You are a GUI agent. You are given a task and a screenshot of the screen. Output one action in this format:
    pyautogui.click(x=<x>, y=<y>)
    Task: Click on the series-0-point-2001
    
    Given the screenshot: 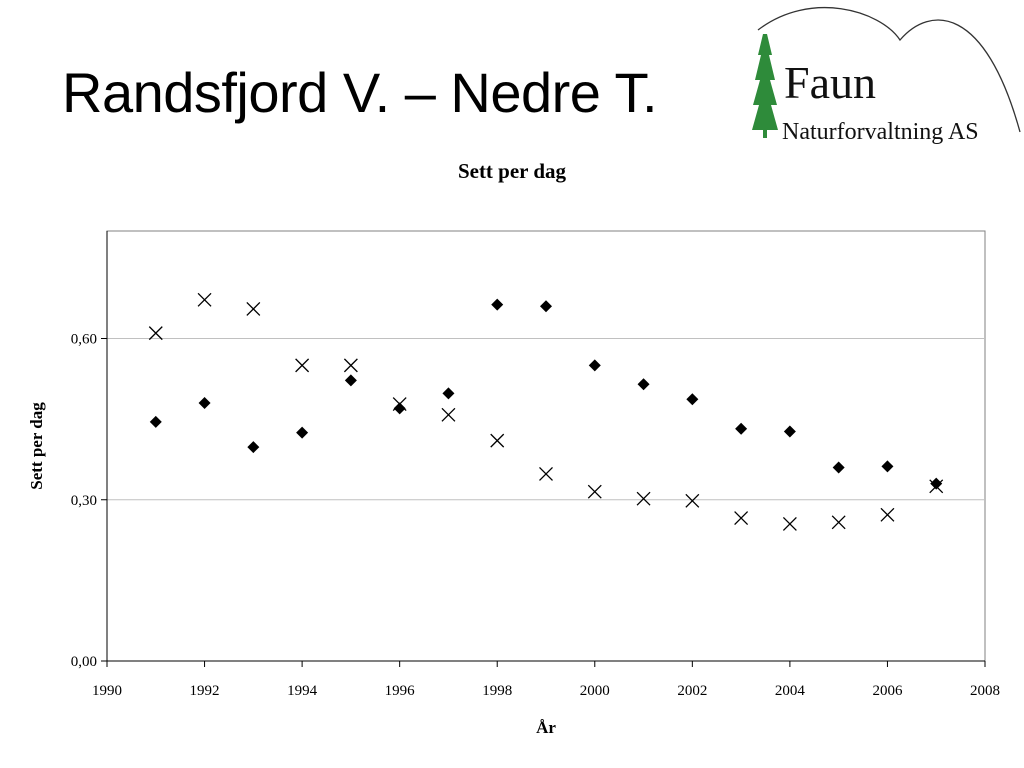 What is the action you would take?
    pyautogui.click(x=643, y=384)
    